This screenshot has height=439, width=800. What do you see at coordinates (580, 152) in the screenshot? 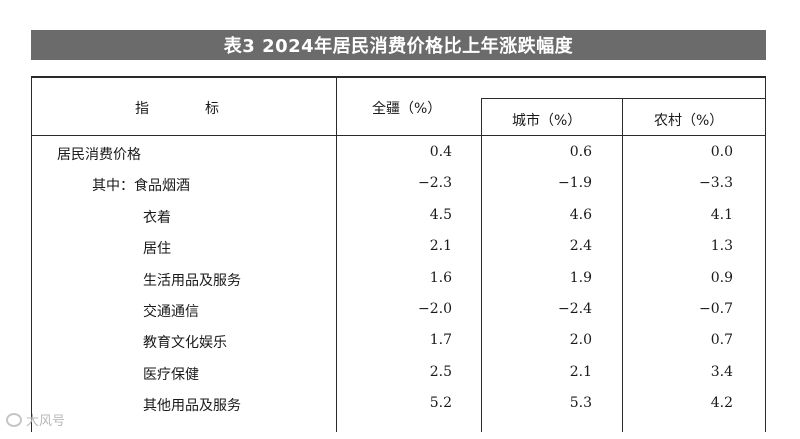
I see `cell-urban: 0.6` at bounding box center [580, 152].